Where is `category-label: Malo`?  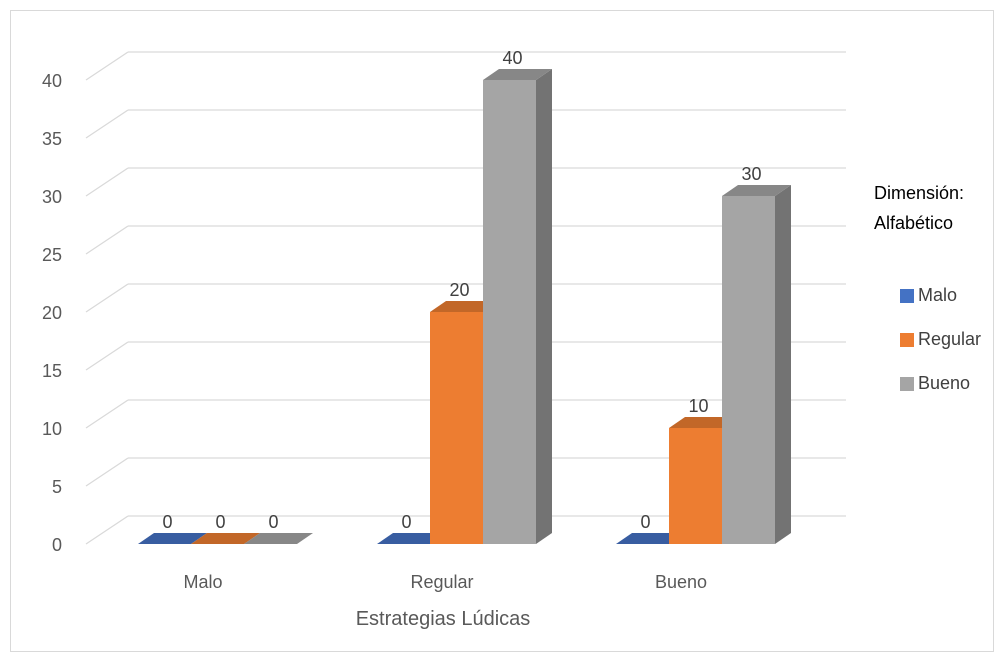
category-label: Malo is located at coordinates (202, 582).